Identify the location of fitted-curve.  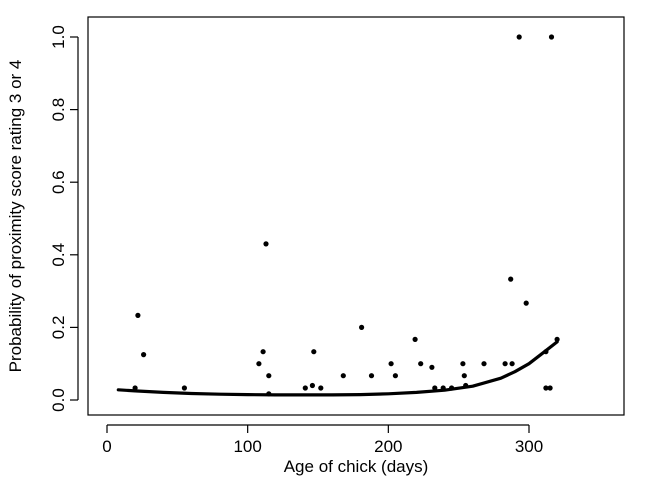
(337, 368).